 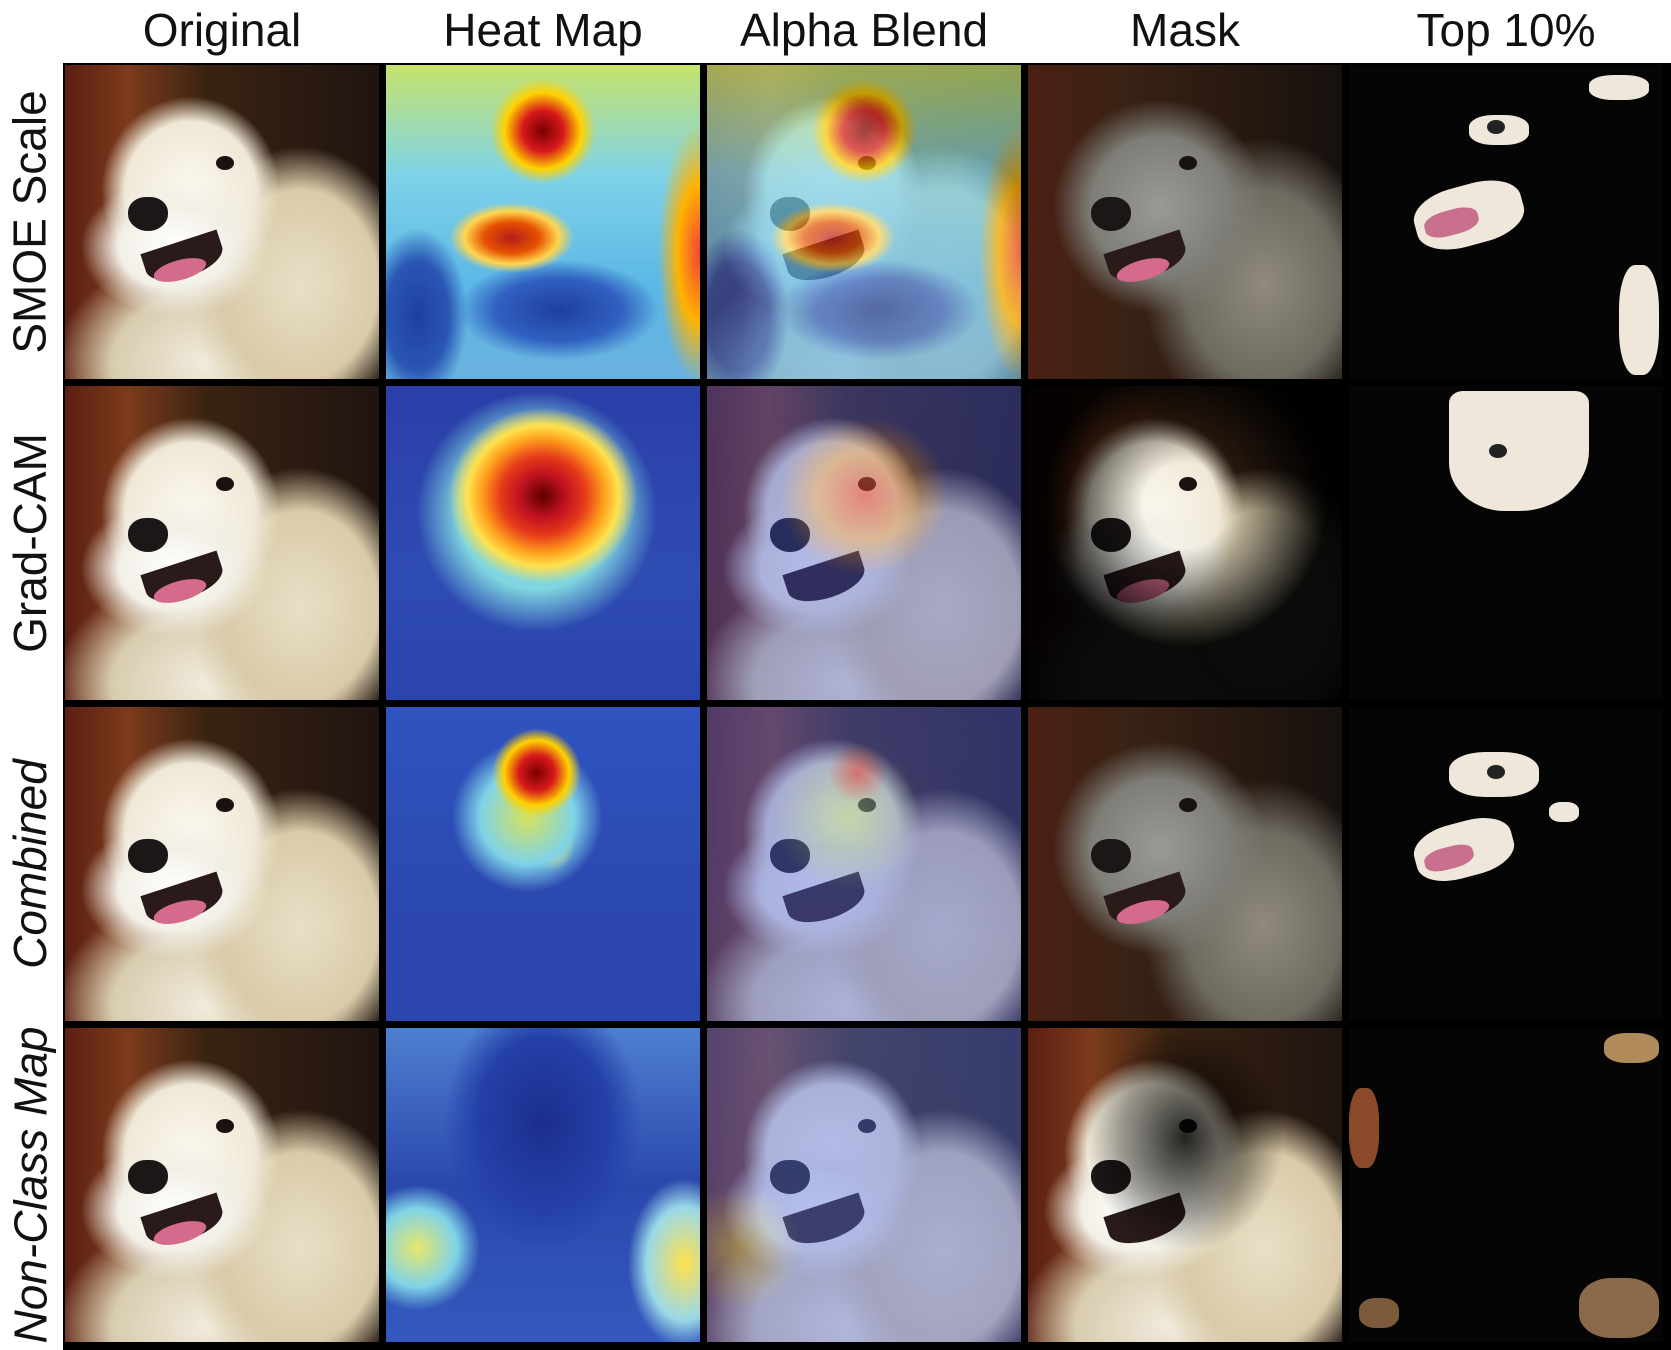 I want to click on image-alpha-blend-grad-cam, so click(x=864, y=543).